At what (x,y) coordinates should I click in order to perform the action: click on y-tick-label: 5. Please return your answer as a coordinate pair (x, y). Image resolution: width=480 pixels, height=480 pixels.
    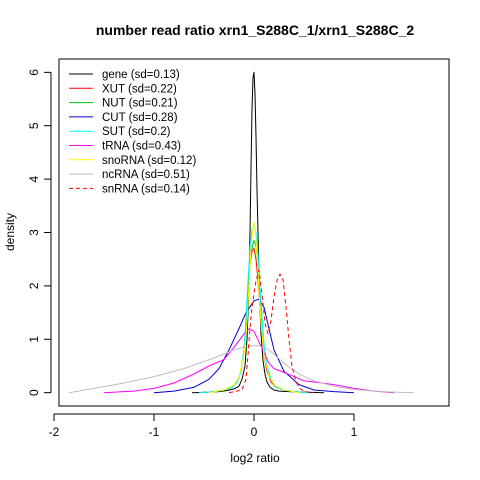
    Looking at the image, I should click on (34, 125).